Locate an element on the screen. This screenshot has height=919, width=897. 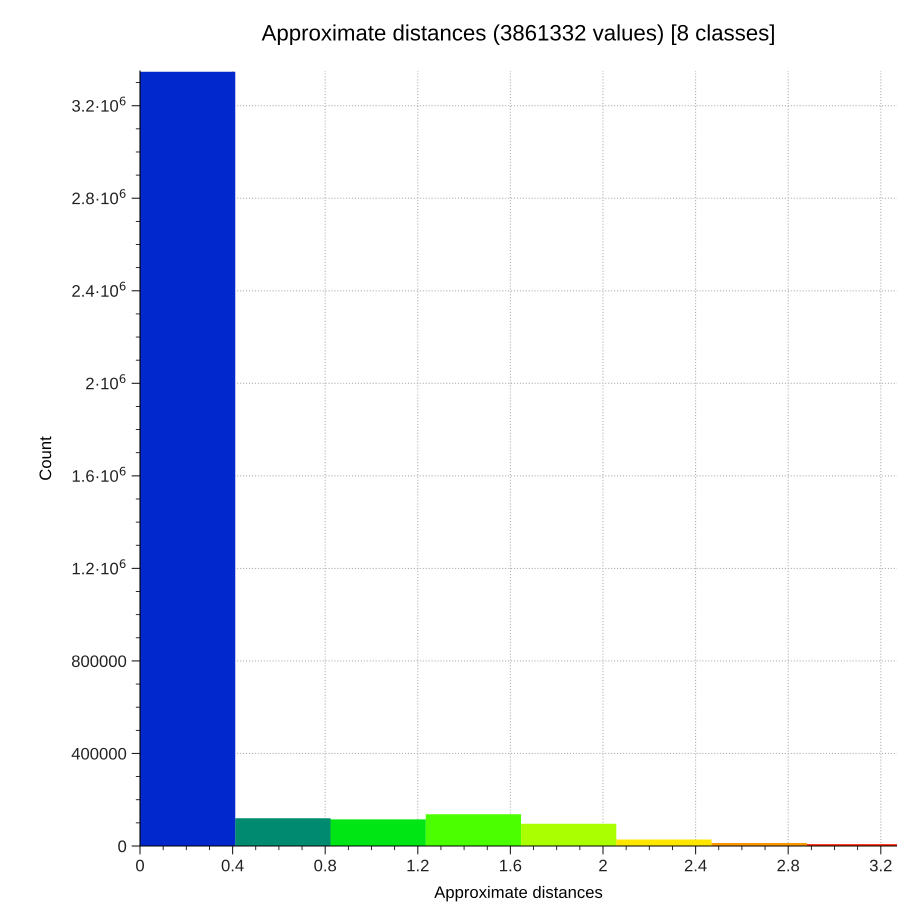
x-tick-label: 0.8 is located at coordinates (325, 866).